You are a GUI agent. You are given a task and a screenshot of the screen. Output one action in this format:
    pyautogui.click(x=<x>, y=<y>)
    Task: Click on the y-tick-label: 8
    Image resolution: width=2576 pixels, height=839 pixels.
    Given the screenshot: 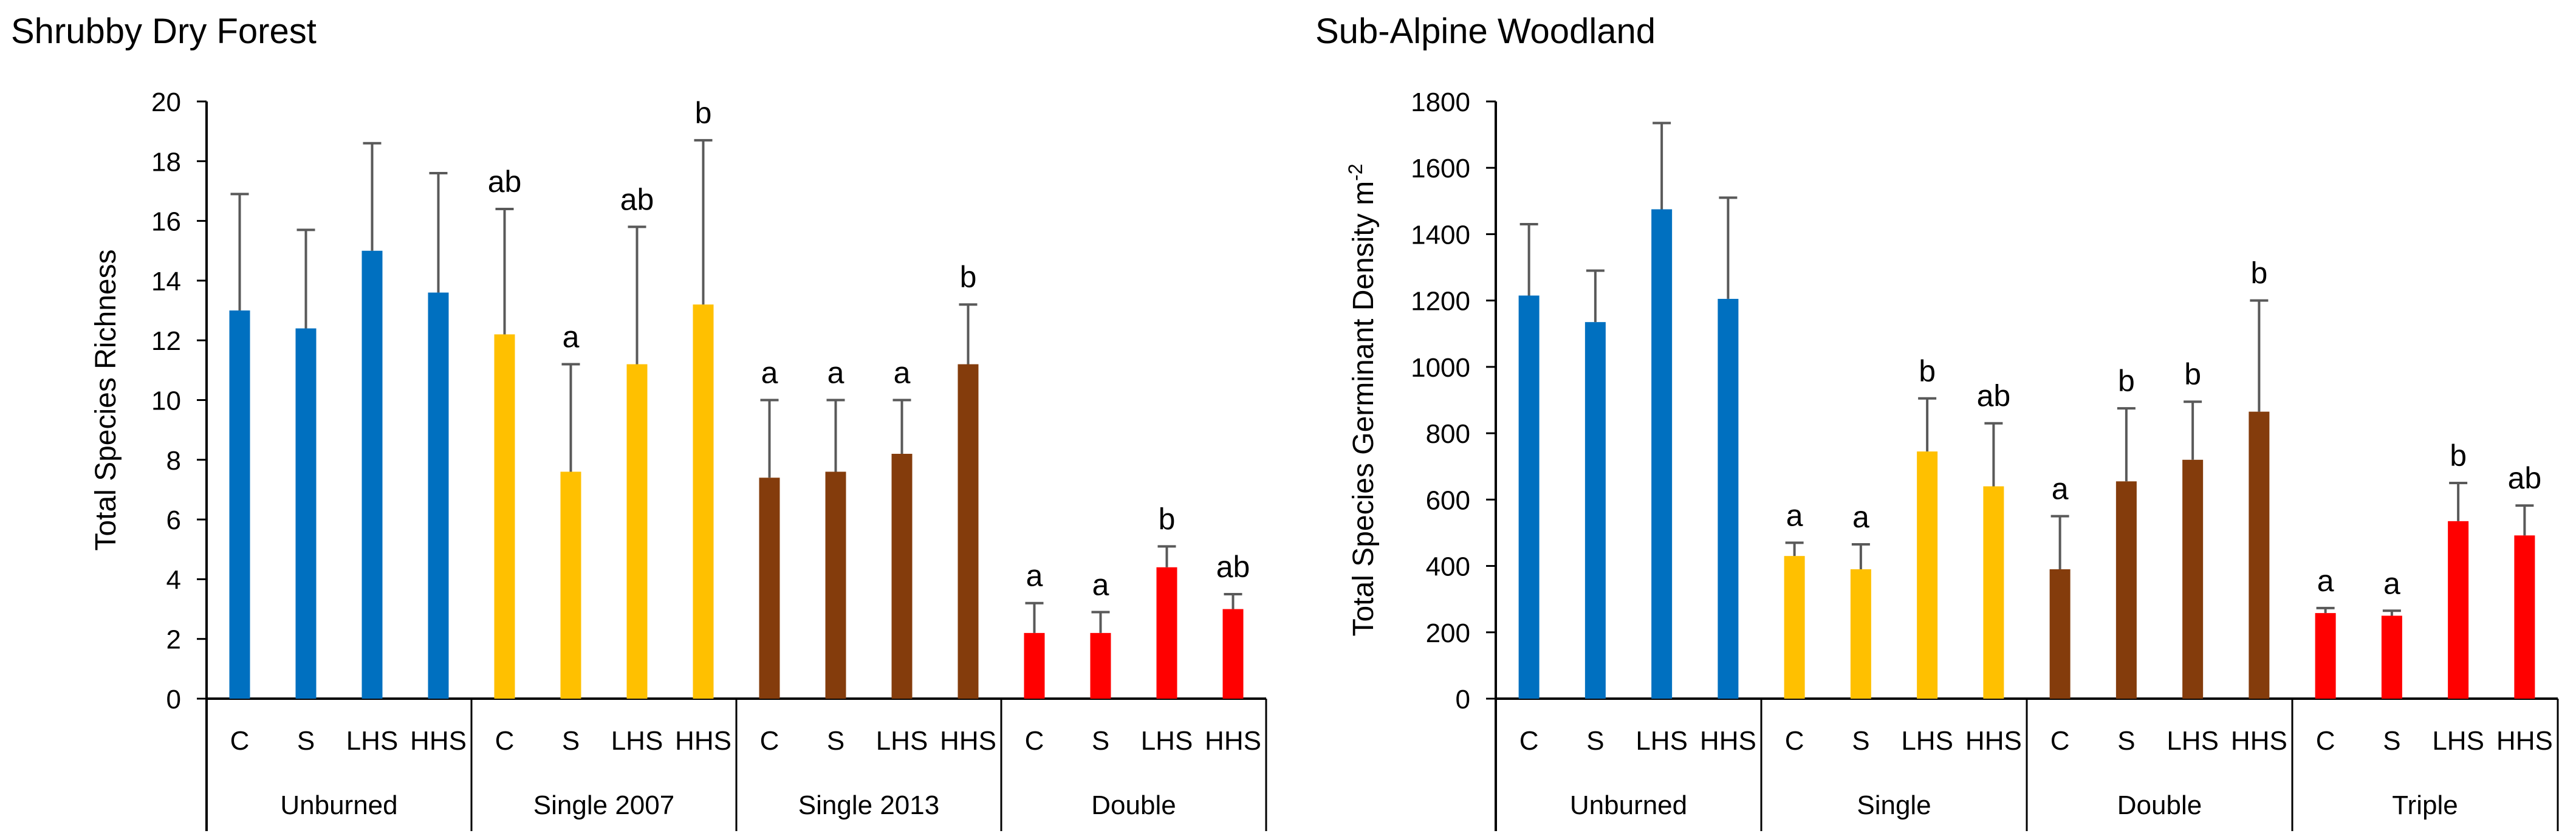 What is the action you would take?
    pyautogui.click(x=173, y=461)
    